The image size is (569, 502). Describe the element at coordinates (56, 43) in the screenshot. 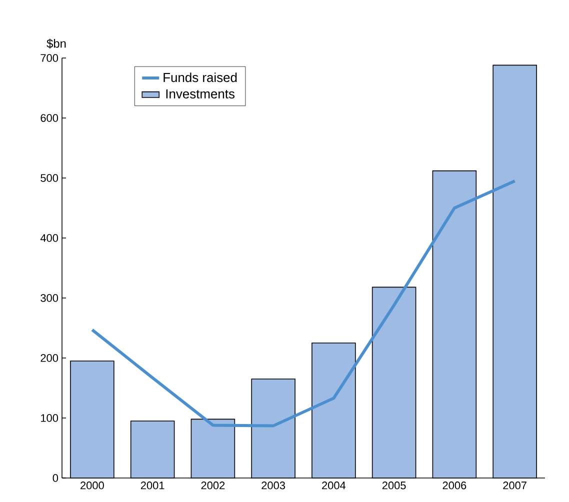

I see `y-axis-title: $bn` at that location.